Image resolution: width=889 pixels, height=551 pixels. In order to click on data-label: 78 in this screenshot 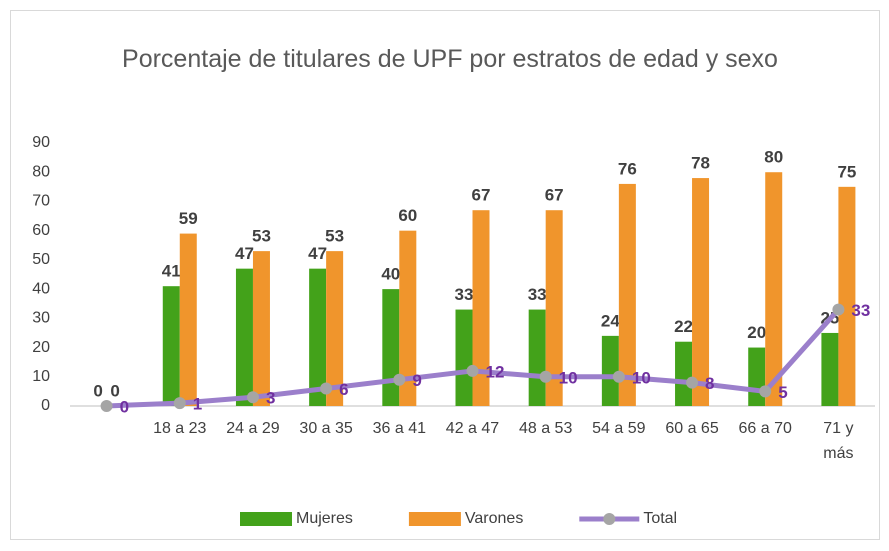, I will do `click(700, 163)`.